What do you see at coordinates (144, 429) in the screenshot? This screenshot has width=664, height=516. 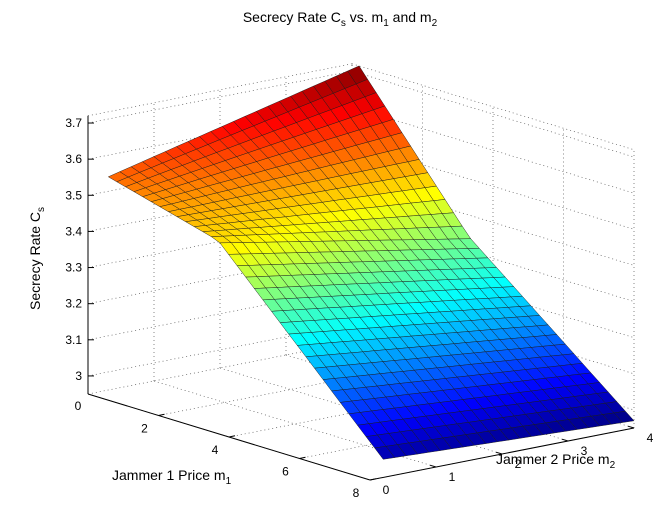 I see `x-tick-label-1: 2` at bounding box center [144, 429].